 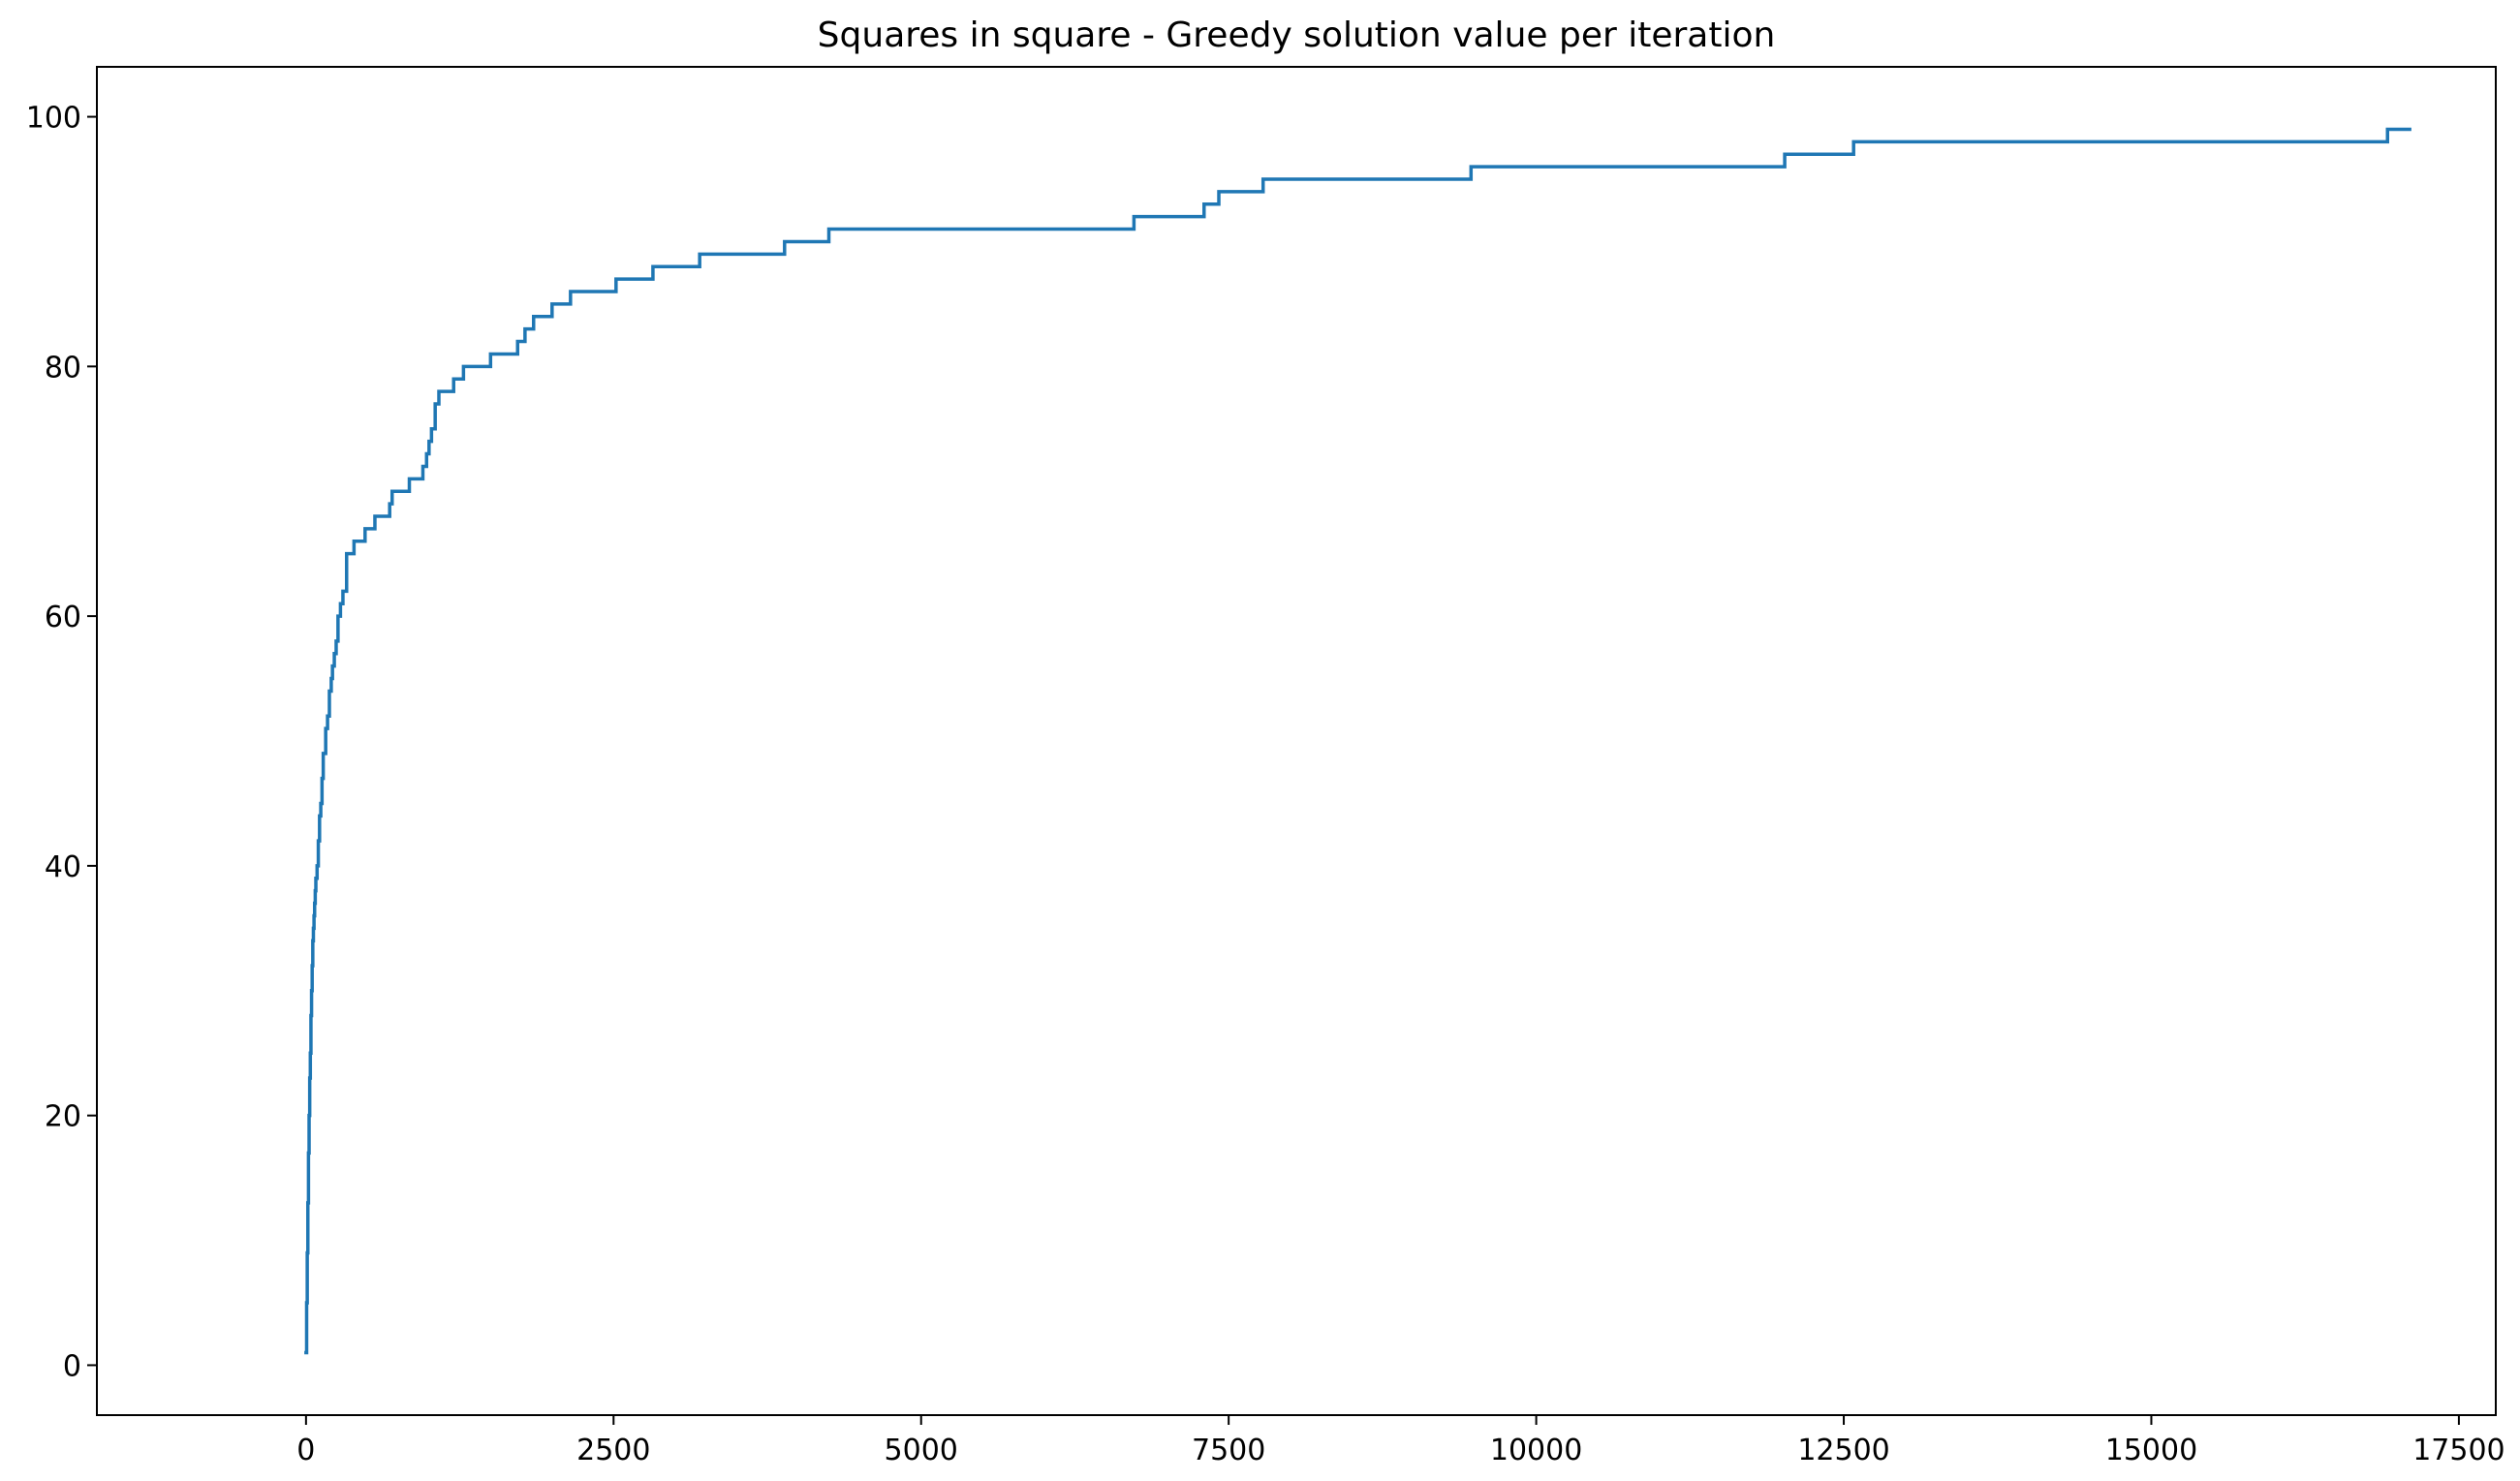 I want to click on y-axis: 0 20 40 60 80 100, so click(x=61, y=743).